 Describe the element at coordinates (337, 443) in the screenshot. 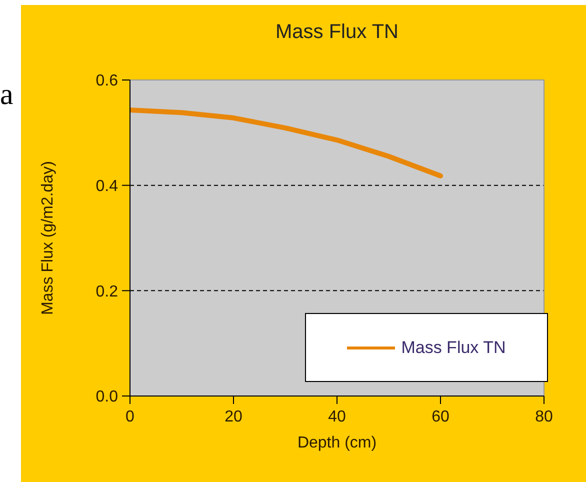

I see `x-axis-title: Depth (cm)` at that location.